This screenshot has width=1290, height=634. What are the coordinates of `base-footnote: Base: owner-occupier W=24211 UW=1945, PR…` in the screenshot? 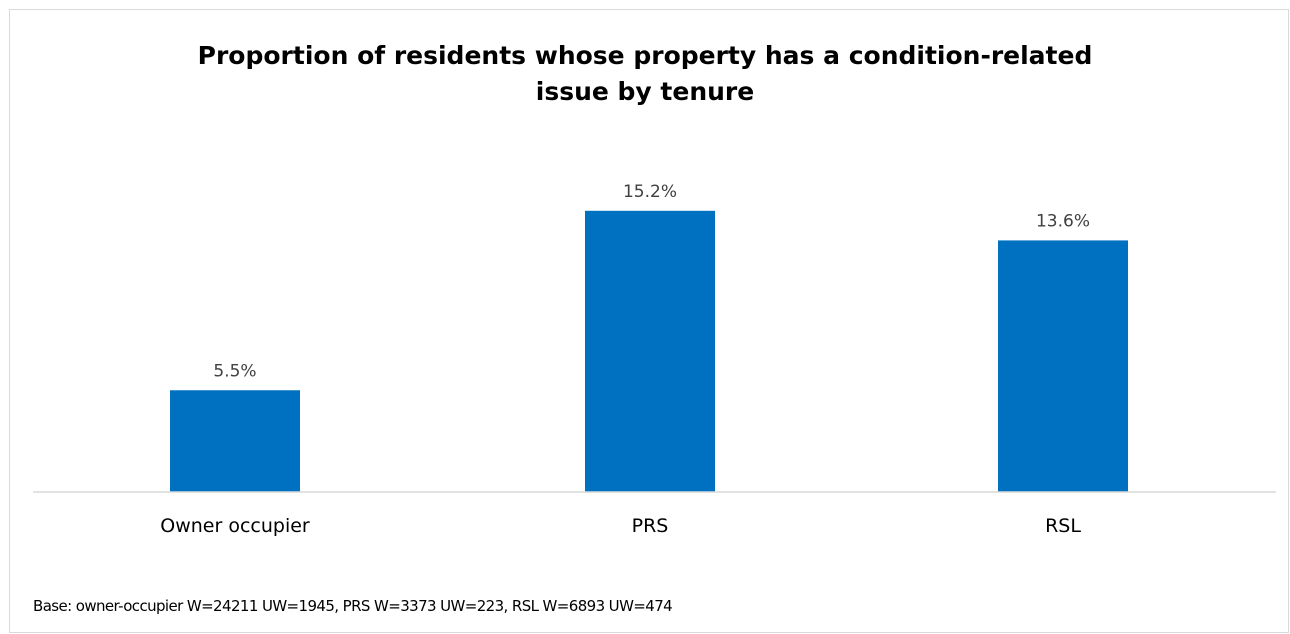 It's located at (353, 606).